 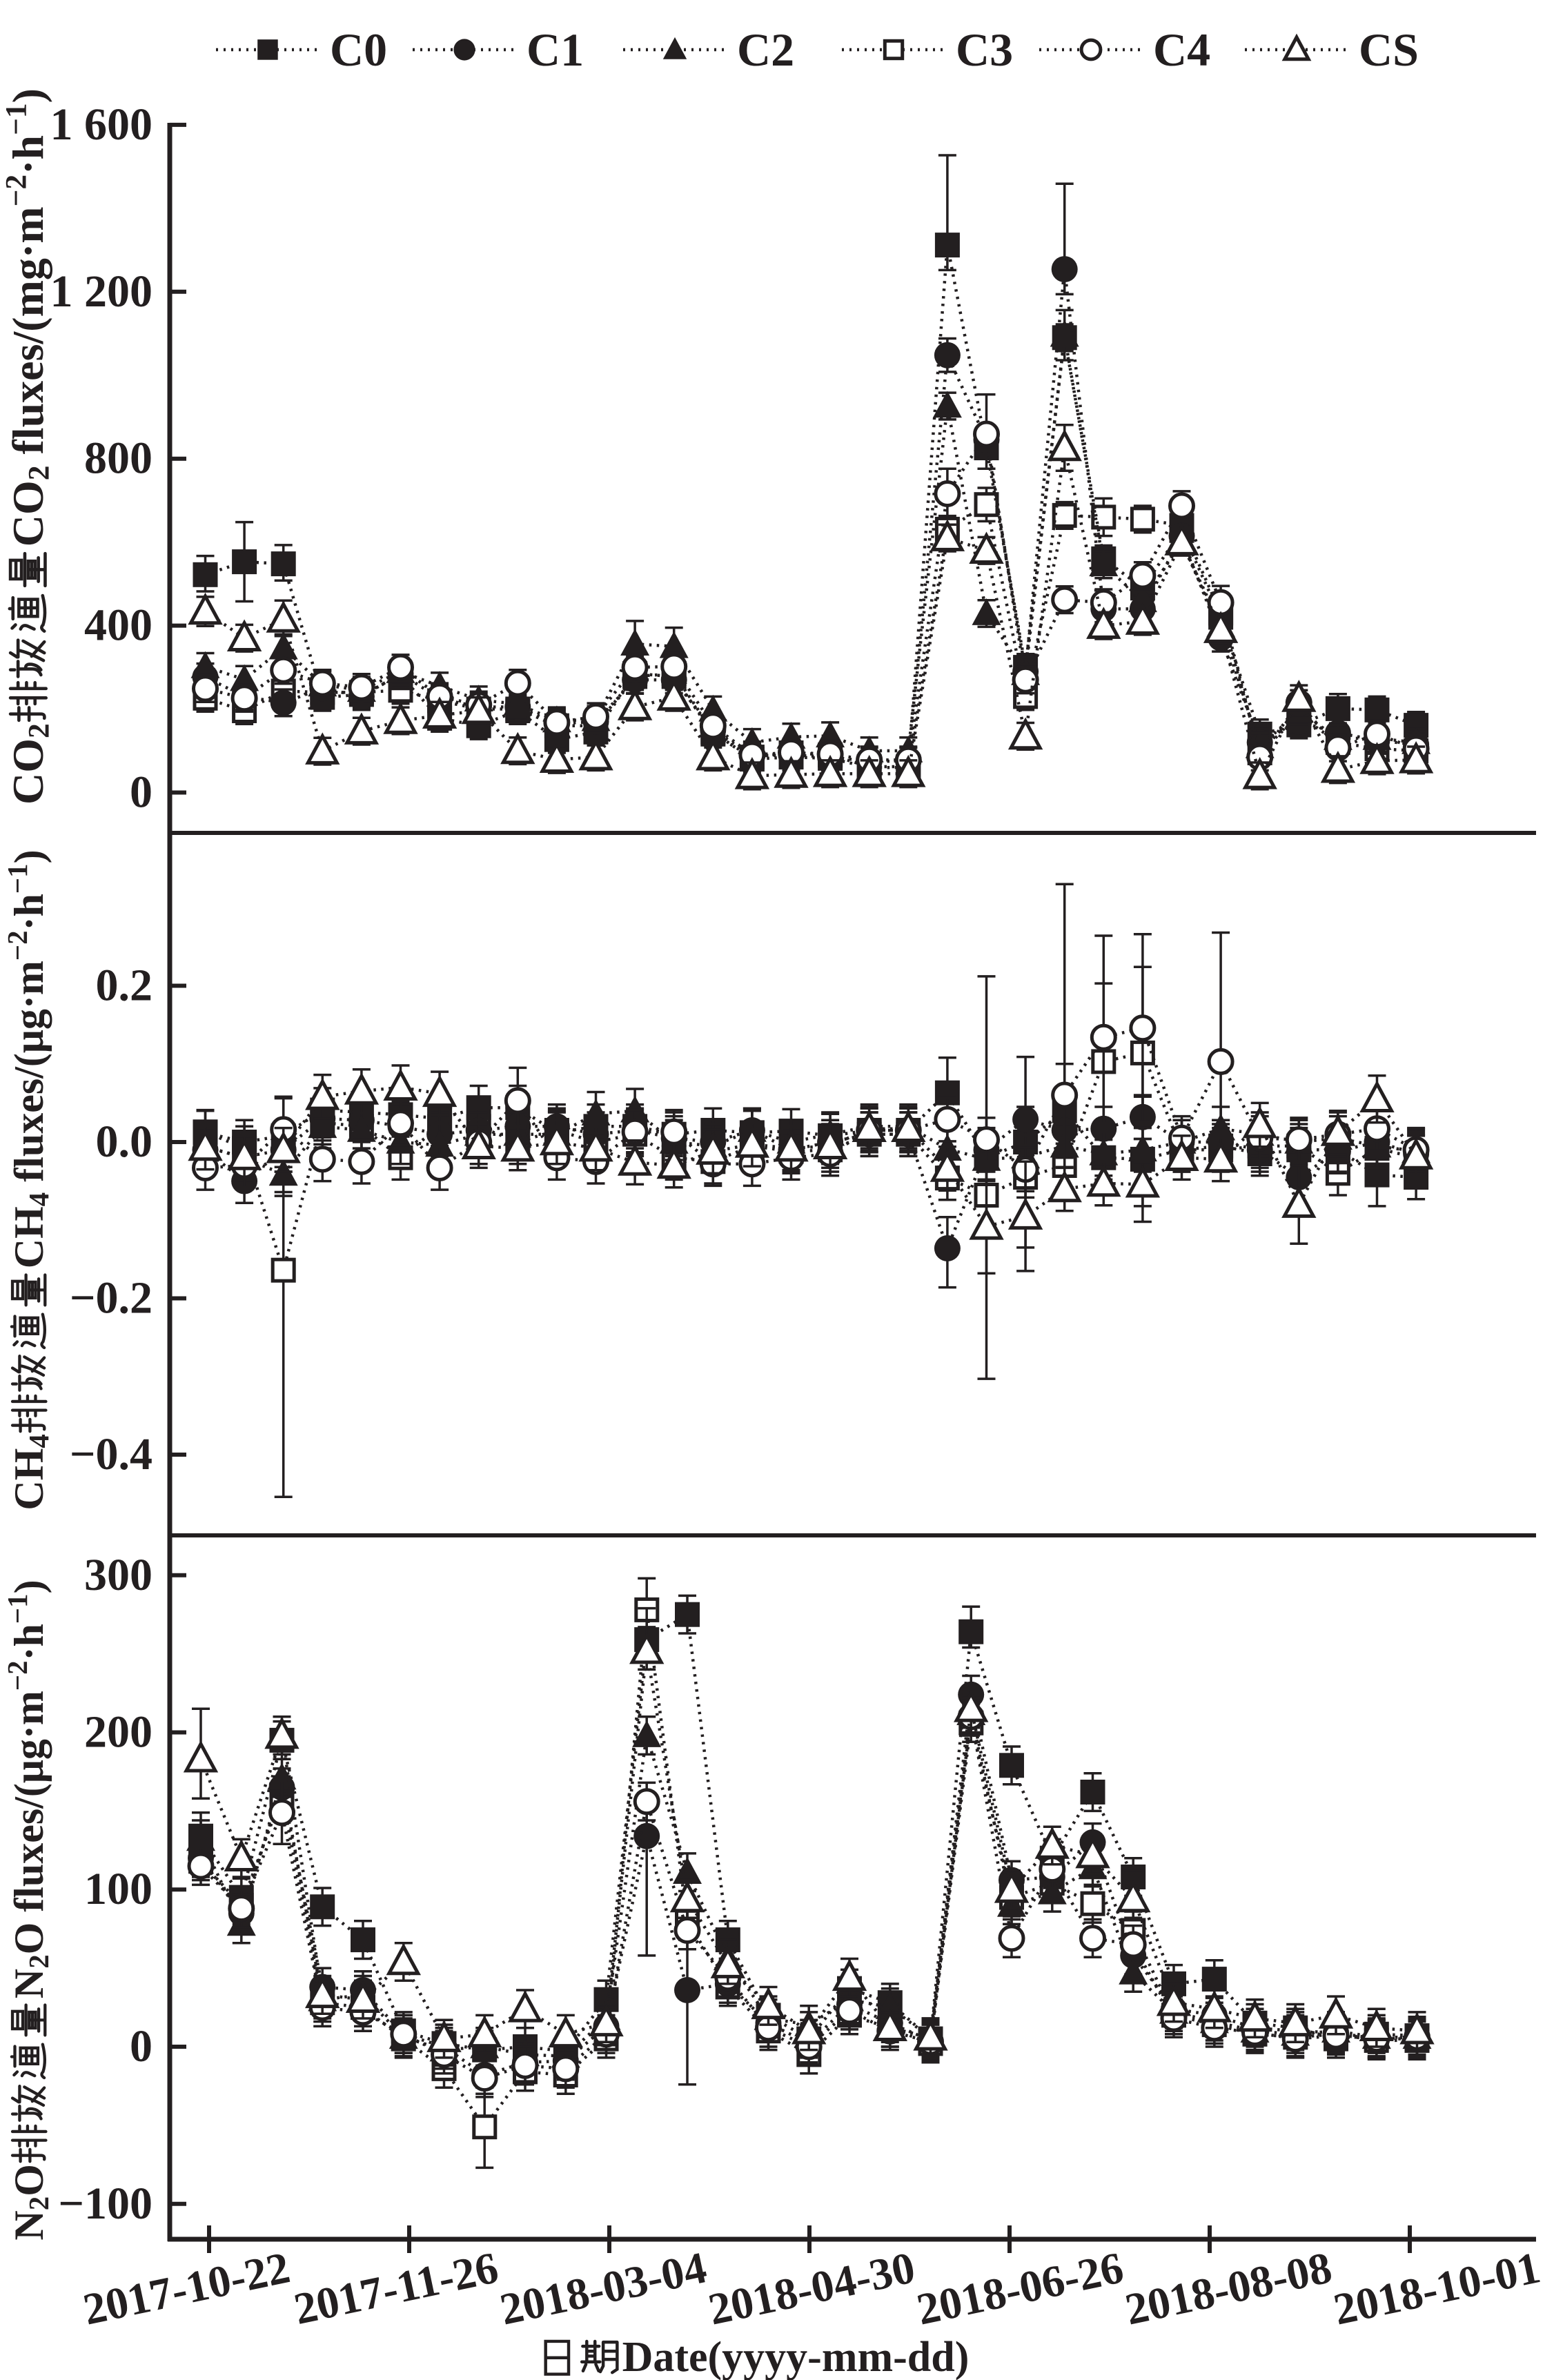 I want to click on svg-text: C4, so click(x=1181, y=49).